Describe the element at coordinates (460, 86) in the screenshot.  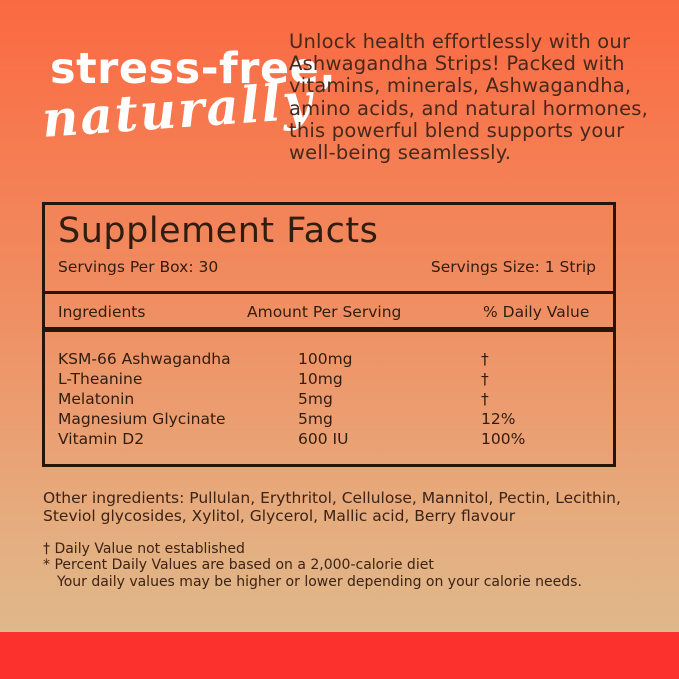
I see `description-line: vitamins, minerals, Ashwagandha,` at that location.